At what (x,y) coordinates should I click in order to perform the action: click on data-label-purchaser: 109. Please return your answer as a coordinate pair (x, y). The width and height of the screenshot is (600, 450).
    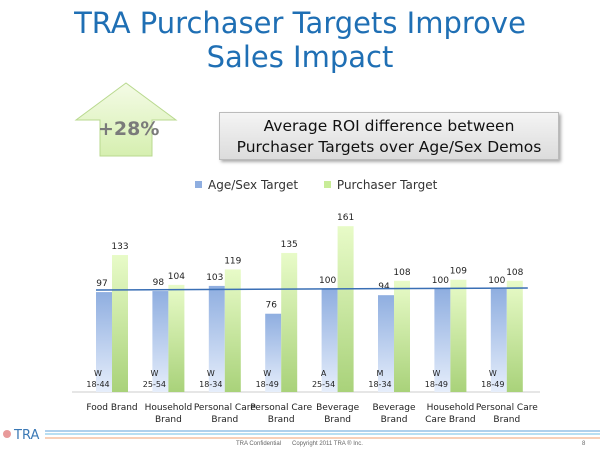
    Looking at the image, I should click on (458, 272).